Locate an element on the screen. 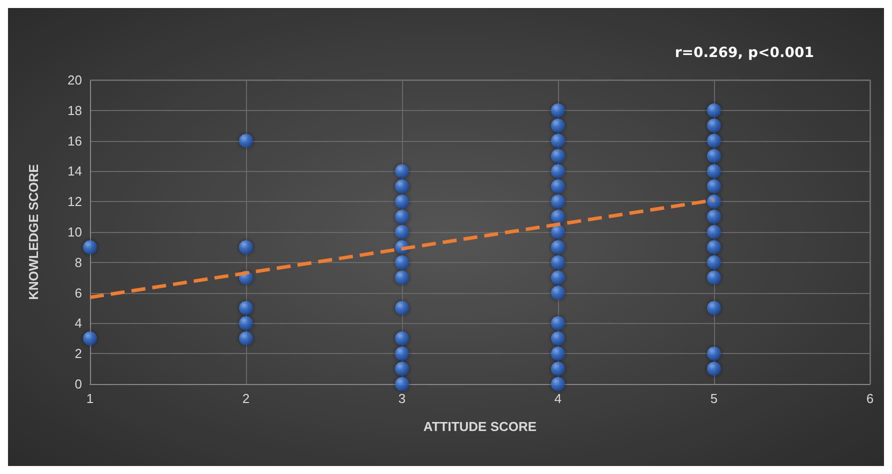 The width and height of the screenshot is (892, 474). y-tick-label: 18 is located at coordinates (75, 110).